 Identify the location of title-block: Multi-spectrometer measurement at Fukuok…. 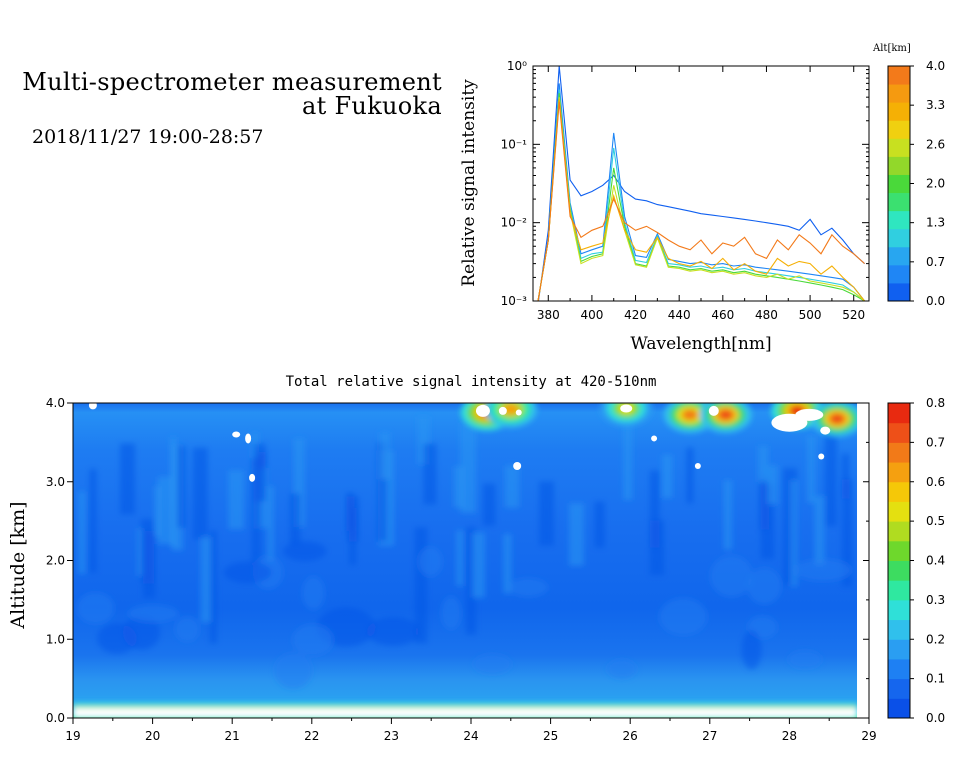
(226, 109).